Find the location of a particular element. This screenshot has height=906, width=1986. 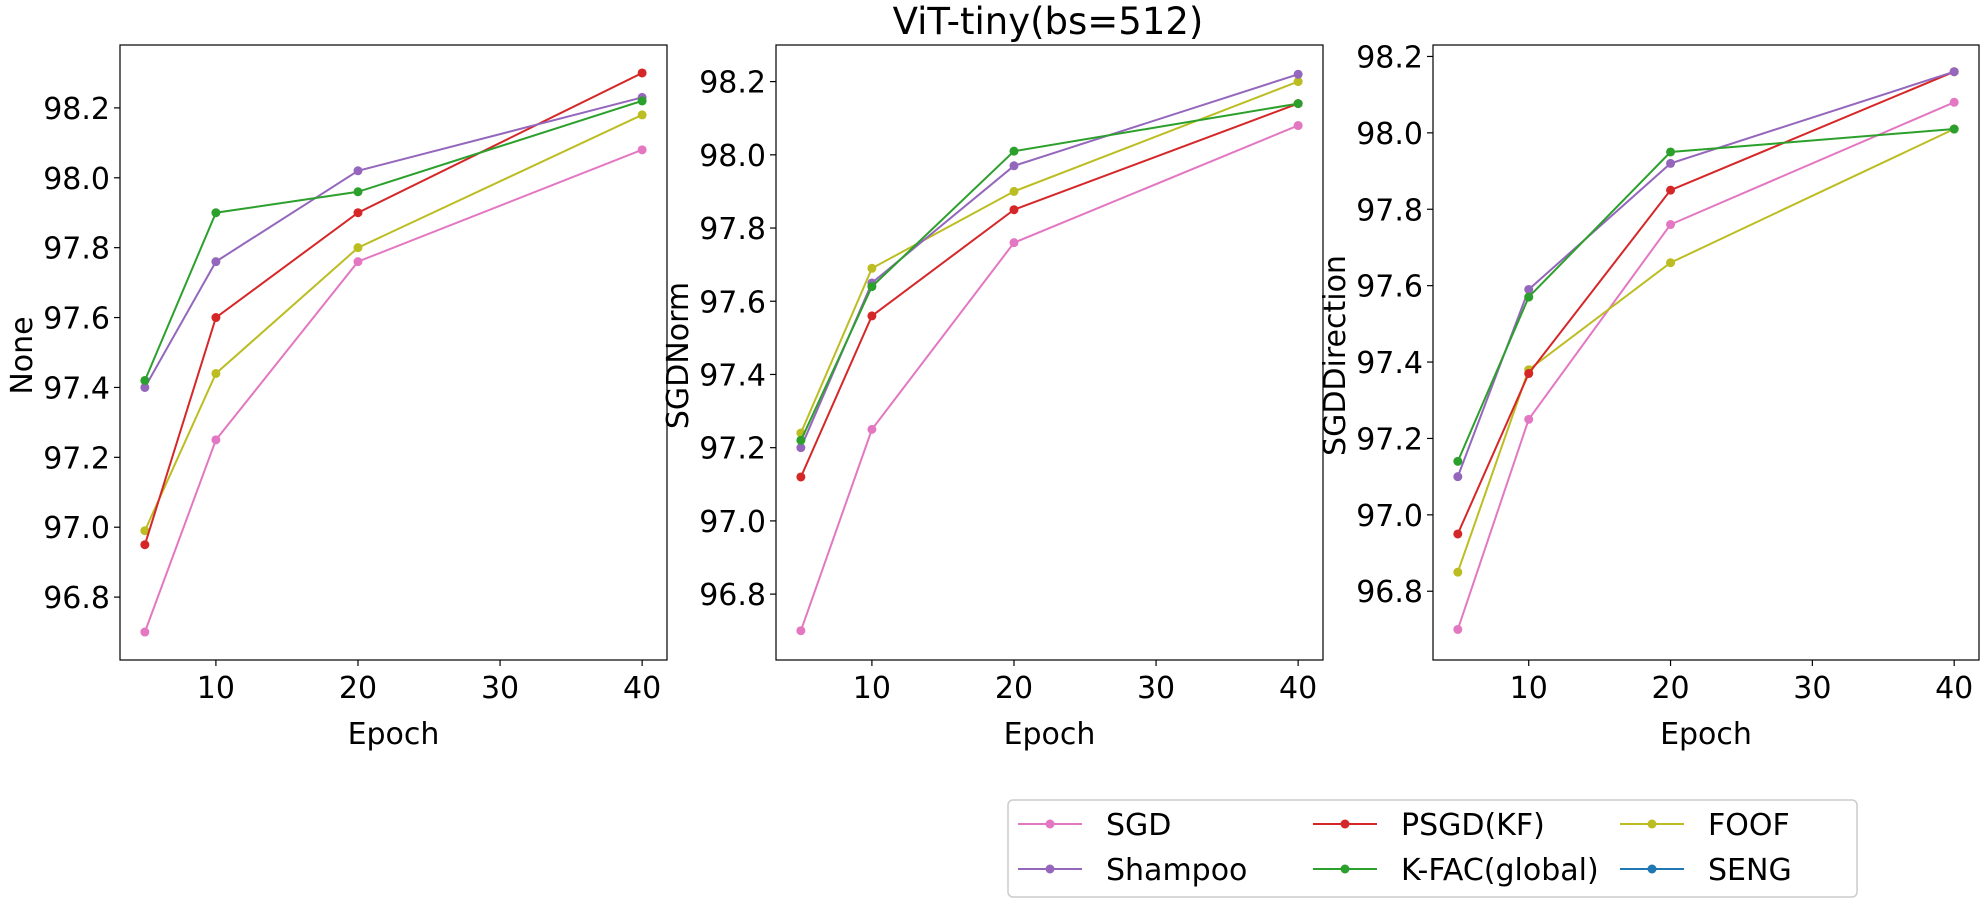

x-tick-label: 30 is located at coordinates (500, 688).